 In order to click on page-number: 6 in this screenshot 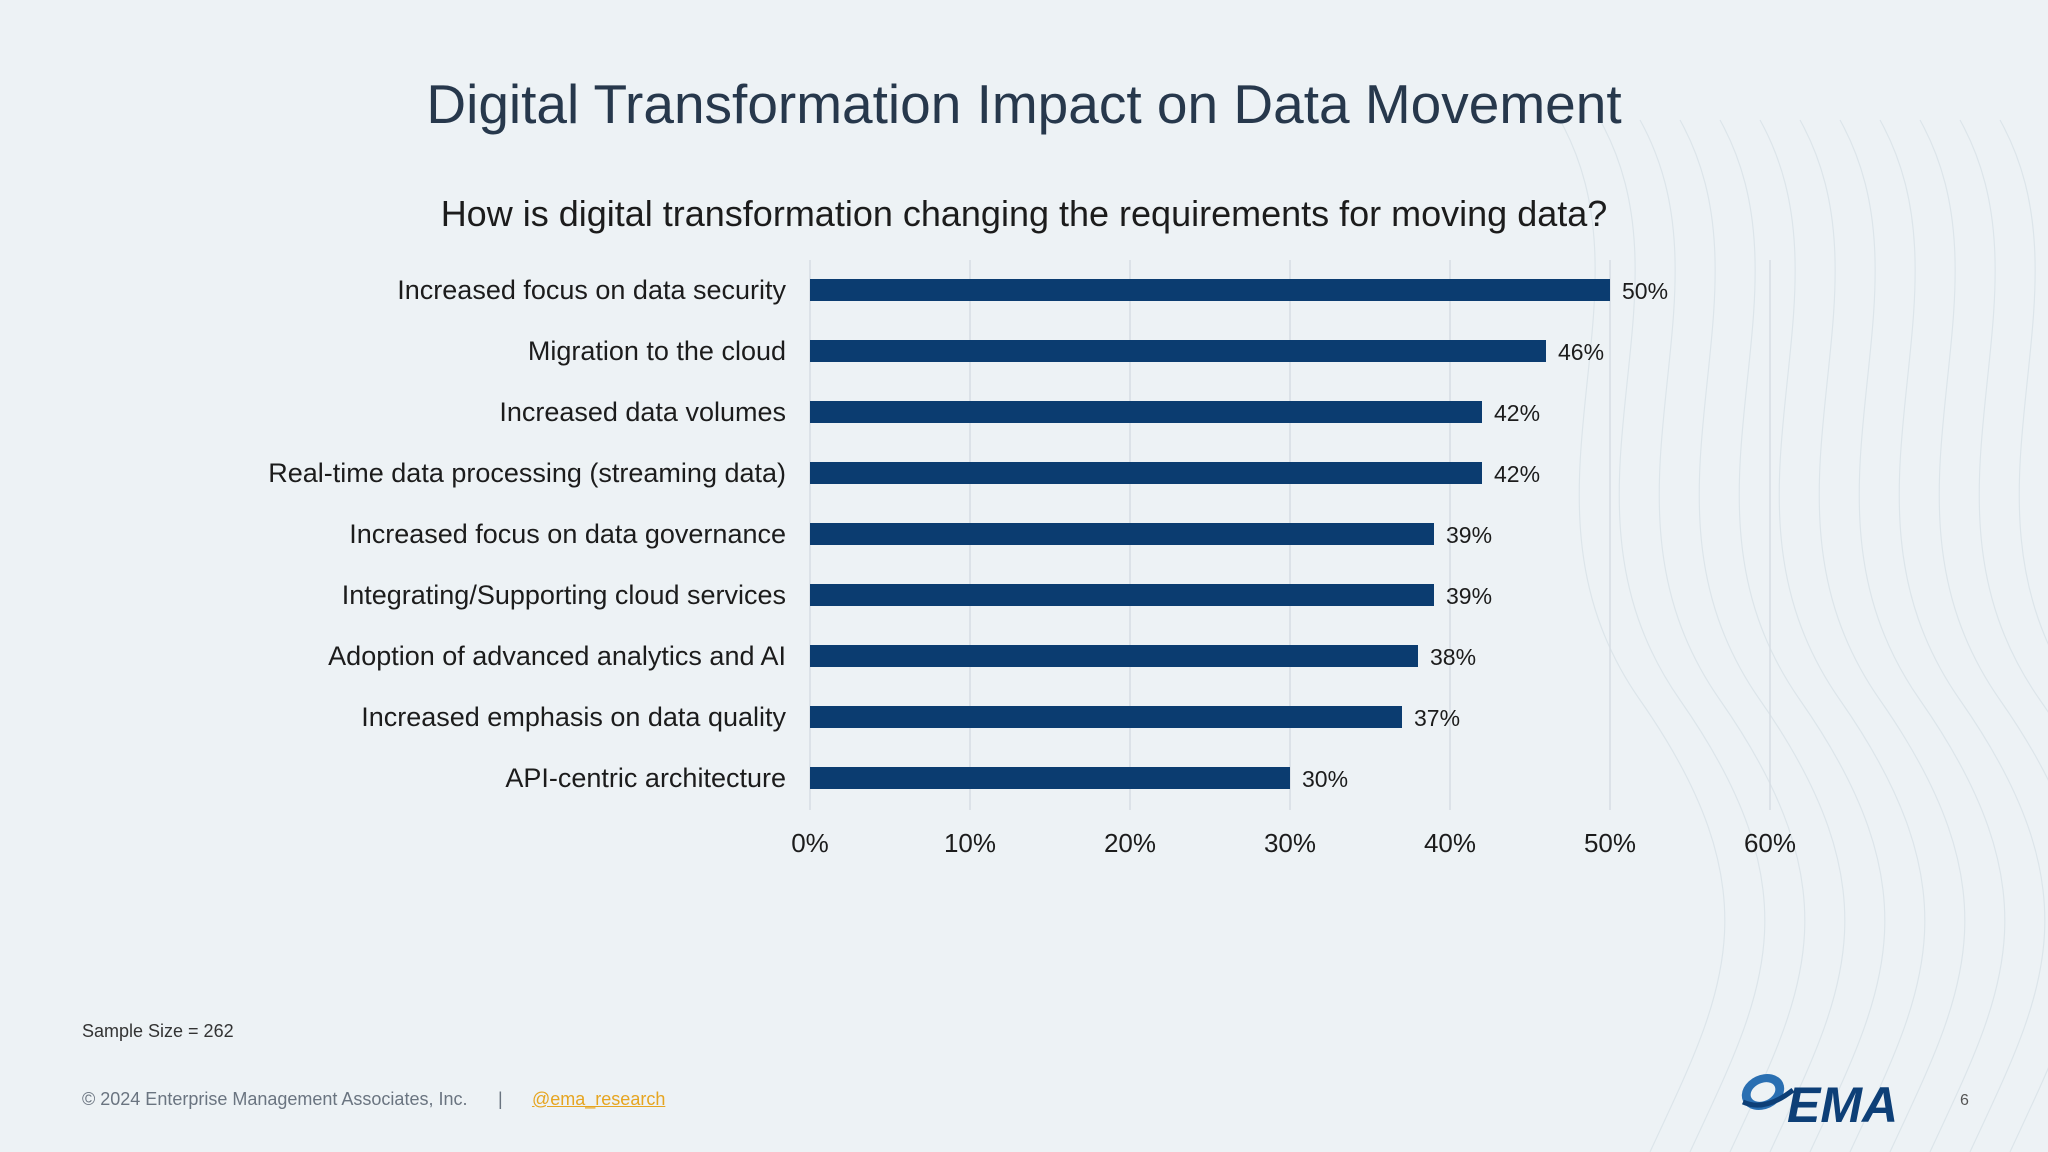, I will do `click(1964, 1100)`.